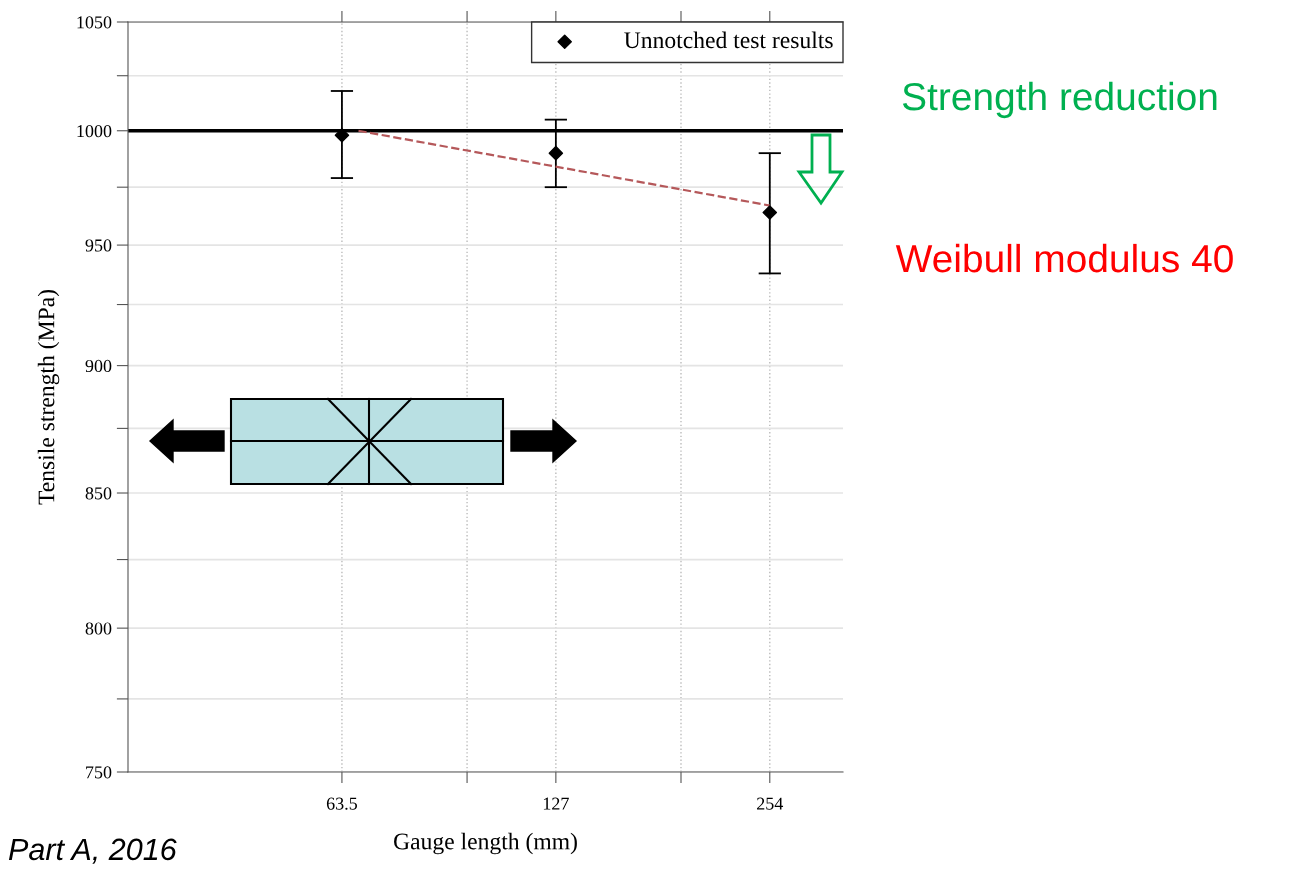 The image size is (1289, 872). I want to click on y-tick-label: 900, so click(98, 366).